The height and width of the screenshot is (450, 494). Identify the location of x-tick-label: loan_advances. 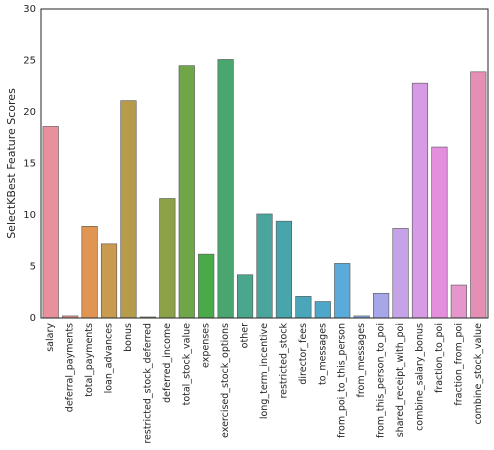
(109, 358).